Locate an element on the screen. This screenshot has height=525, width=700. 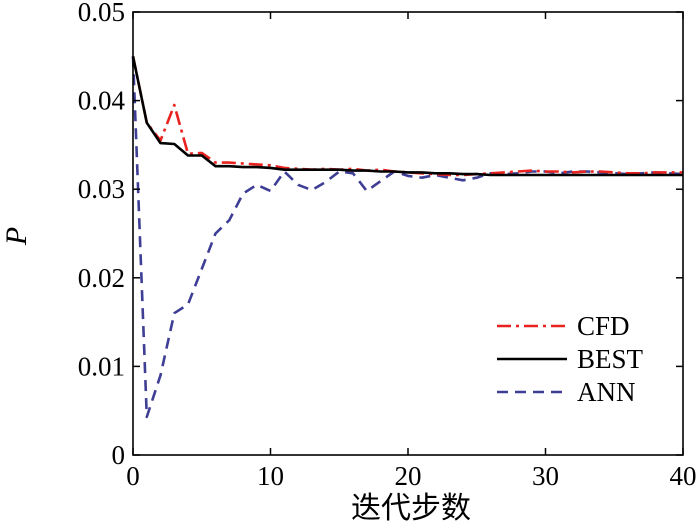
x-tick-label: 40 is located at coordinates (683, 476).